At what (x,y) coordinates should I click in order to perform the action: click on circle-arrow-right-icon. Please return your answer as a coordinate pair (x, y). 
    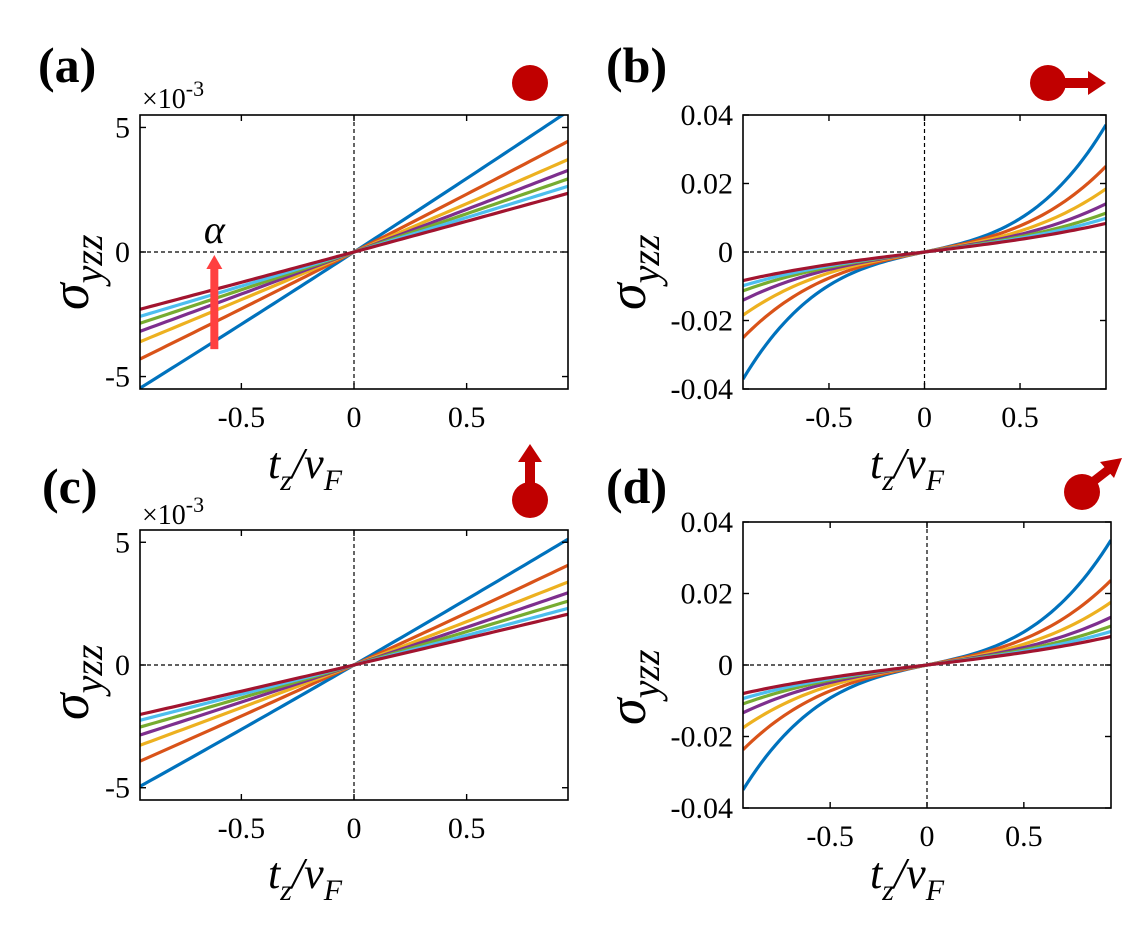
    Looking at the image, I should click on (1068, 83).